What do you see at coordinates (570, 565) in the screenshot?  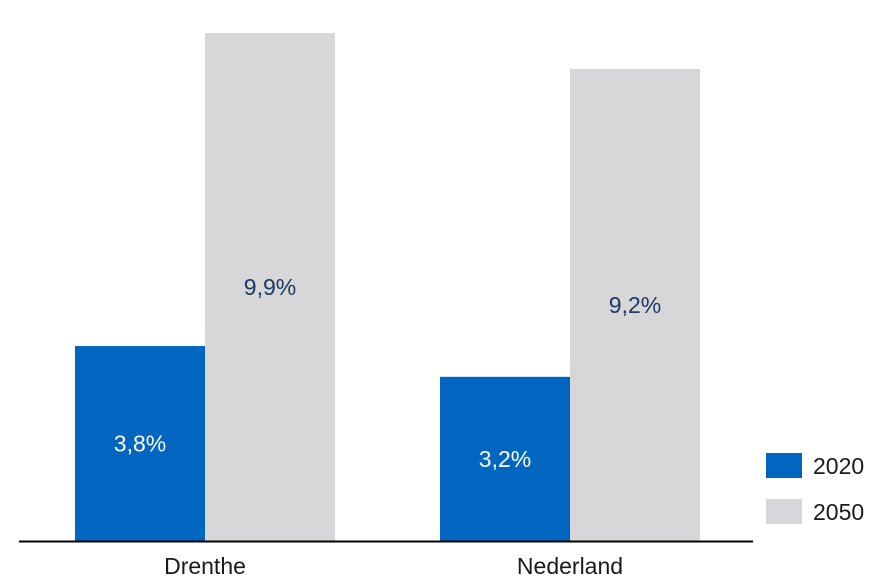 I see `category-label-nederland: Nederland` at bounding box center [570, 565].